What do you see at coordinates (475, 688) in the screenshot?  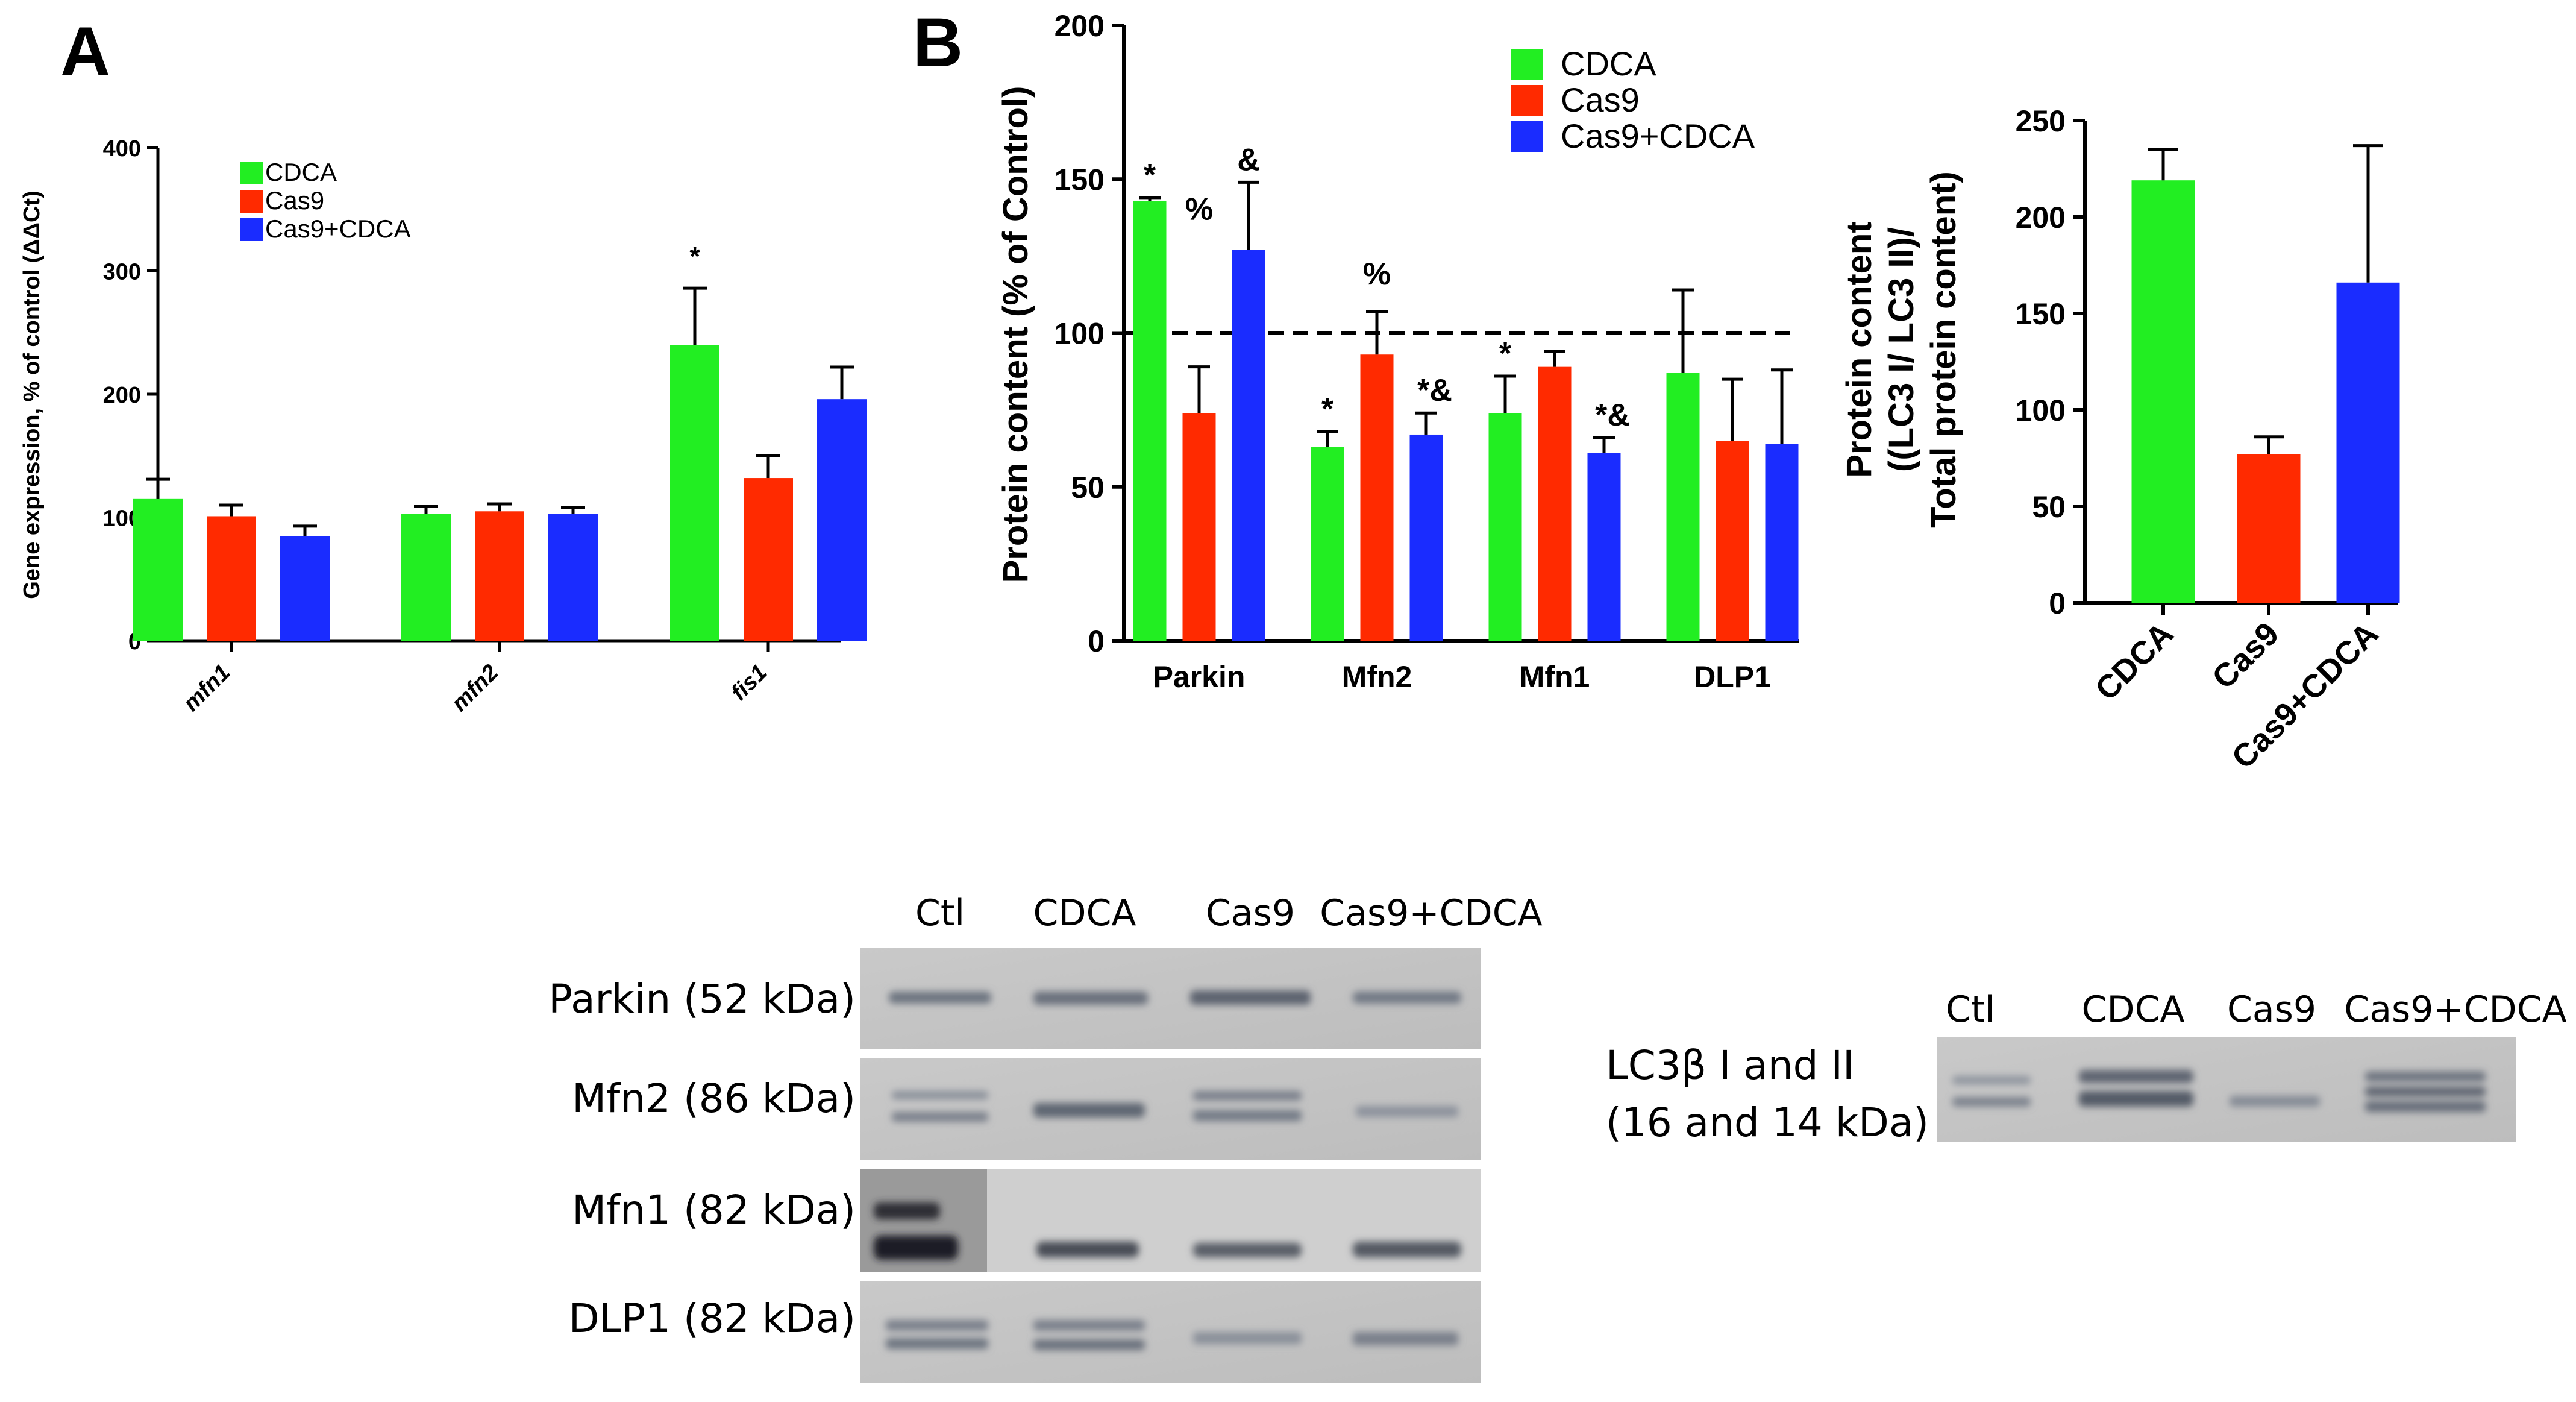 I see `x-tick-label: mfn2` at bounding box center [475, 688].